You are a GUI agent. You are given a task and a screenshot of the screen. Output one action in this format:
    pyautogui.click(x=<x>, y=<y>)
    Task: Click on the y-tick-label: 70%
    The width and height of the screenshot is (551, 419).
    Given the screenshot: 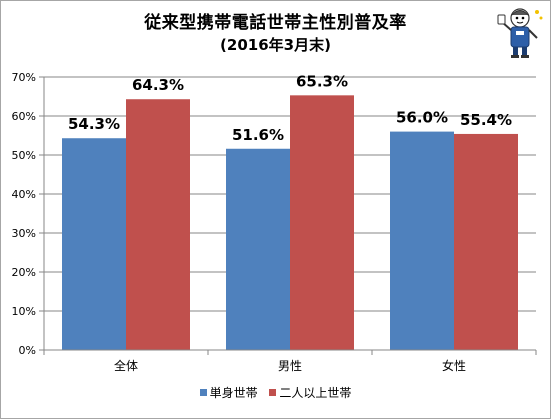 What is the action you would take?
    pyautogui.click(x=24, y=77)
    